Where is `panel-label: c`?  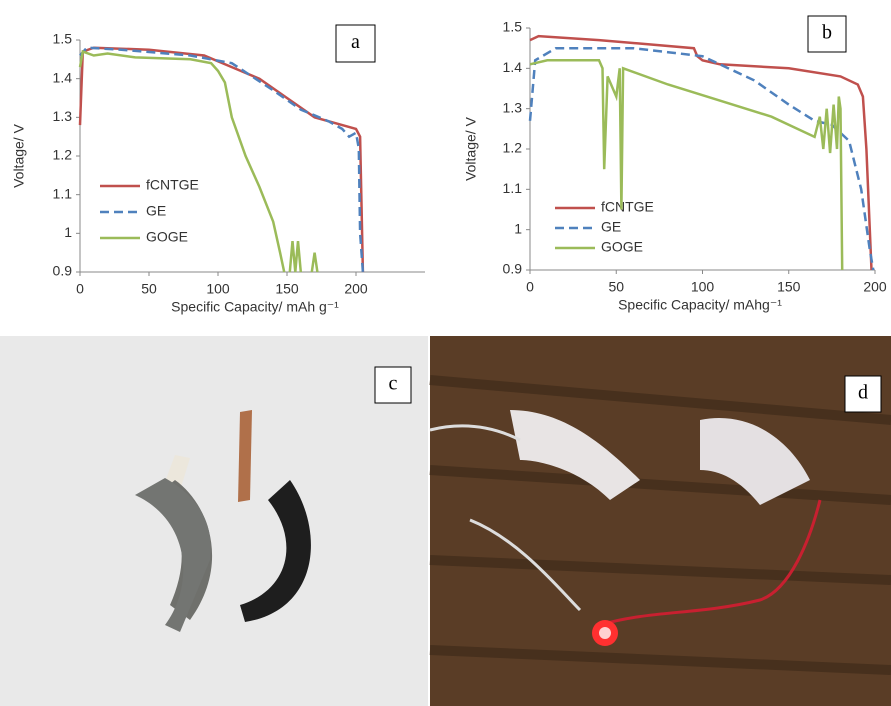
panel-label: c is located at coordinates (393, 384).